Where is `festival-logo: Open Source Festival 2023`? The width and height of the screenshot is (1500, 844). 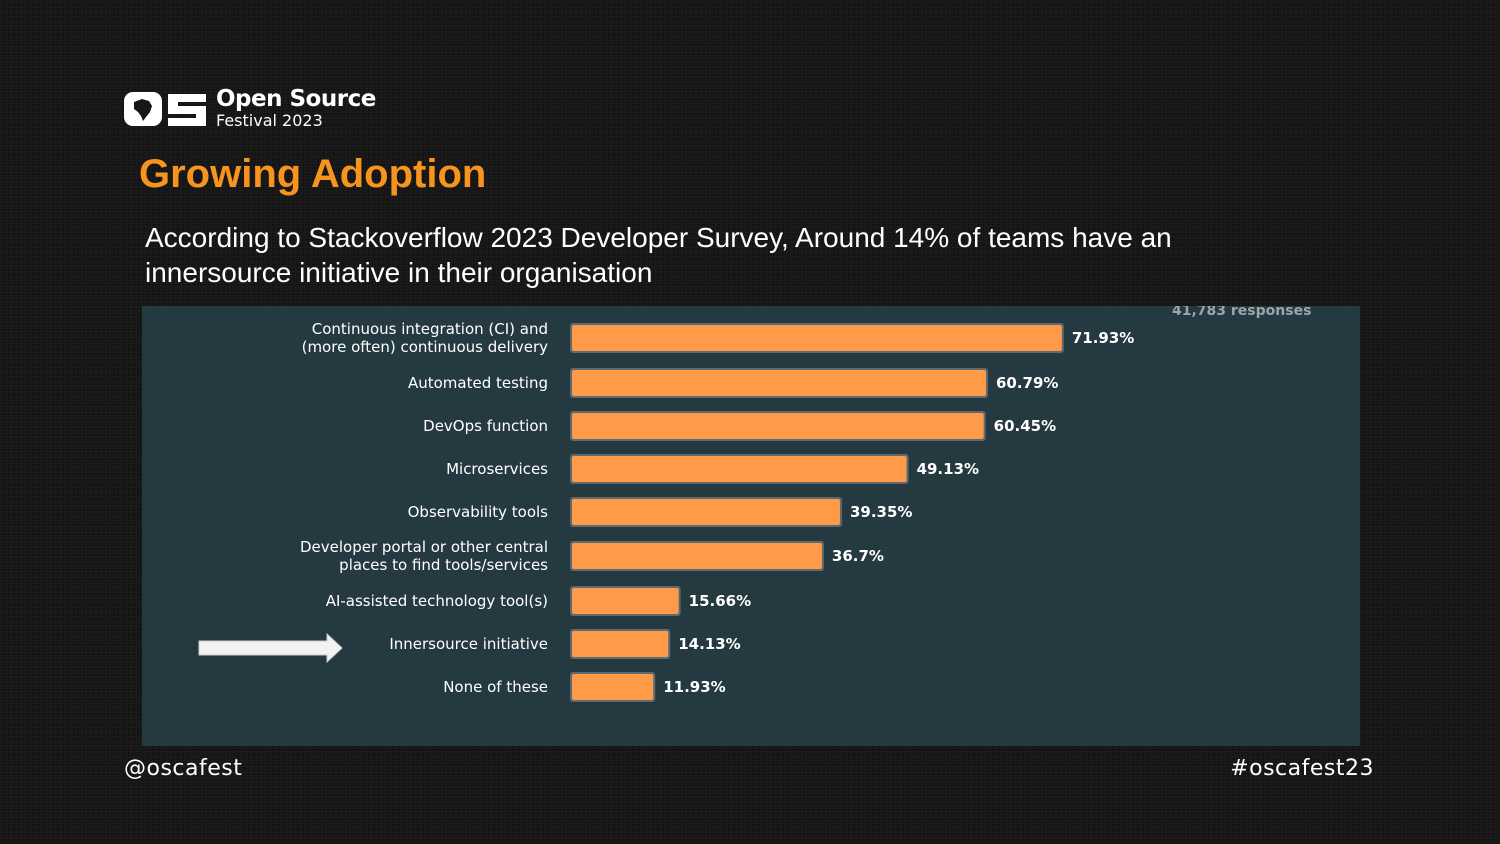
festival-logo: Open Source Festival 2023 is located at coordinates (254, 110).